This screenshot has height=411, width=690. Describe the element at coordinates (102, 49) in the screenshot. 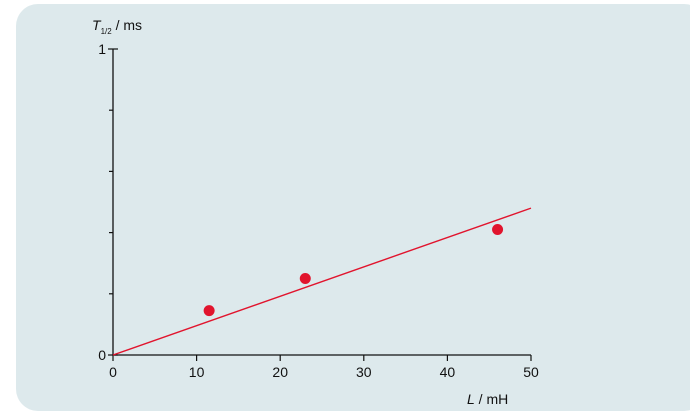

I see `y-tick-label: 1` at that location.